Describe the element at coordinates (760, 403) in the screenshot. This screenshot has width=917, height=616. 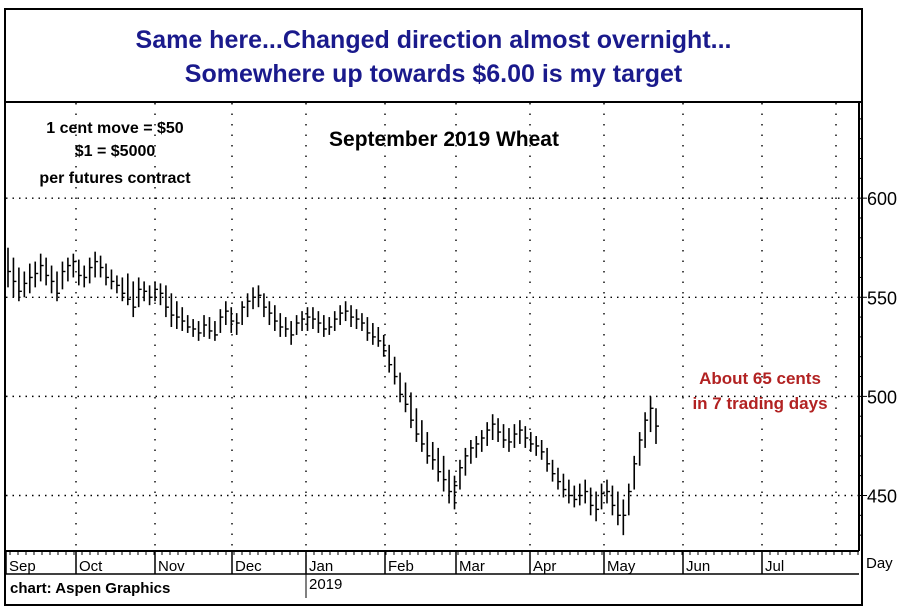
I see `annotation-line-2: in 7 trading days` at that location.